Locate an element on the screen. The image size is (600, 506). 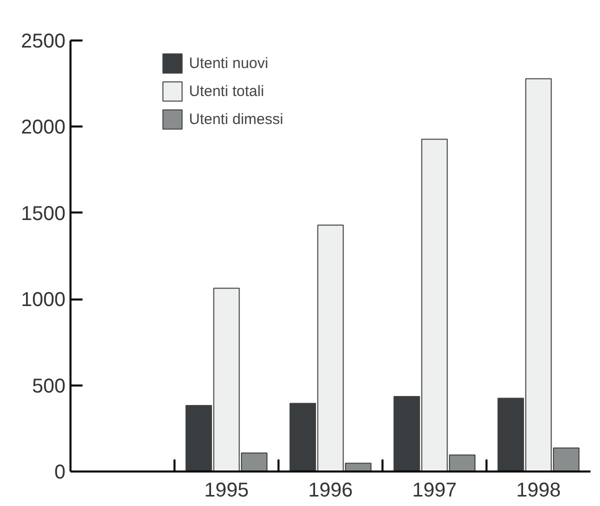
legend-label: Utenti nuovi is located at coordinates (228, 63).